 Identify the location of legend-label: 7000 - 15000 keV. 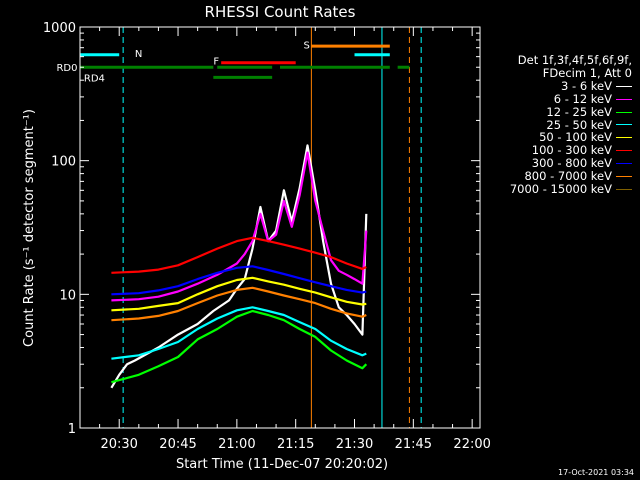
(560, 189).